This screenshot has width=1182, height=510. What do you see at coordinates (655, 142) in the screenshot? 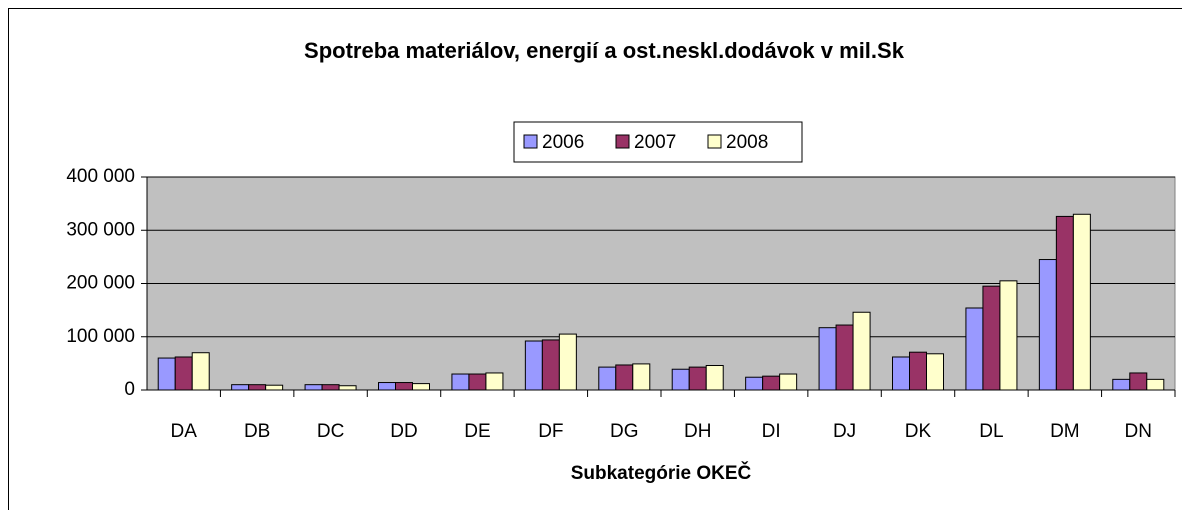
I see `legend-label: 2007` at bounding box center [655, 142].